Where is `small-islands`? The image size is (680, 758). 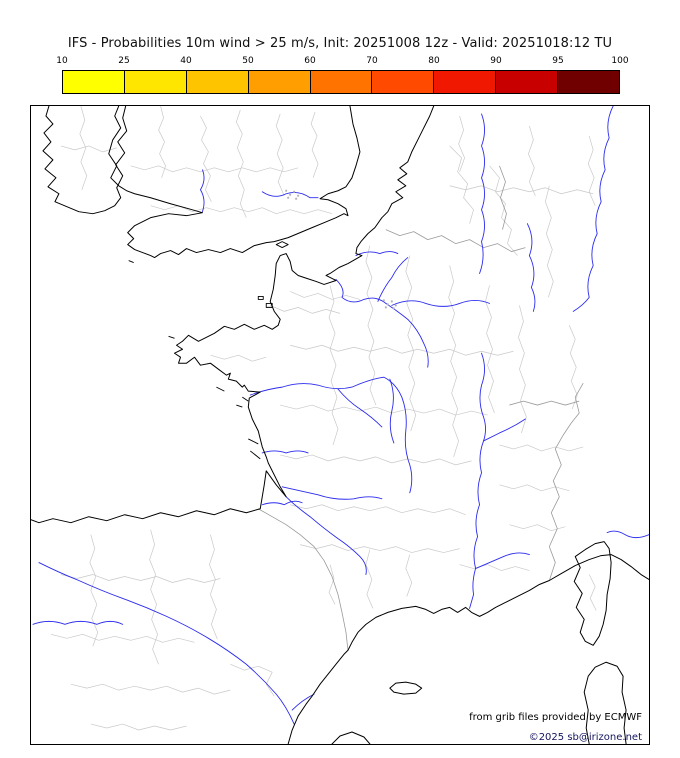
small-islands is located at coordinates (208, 350).